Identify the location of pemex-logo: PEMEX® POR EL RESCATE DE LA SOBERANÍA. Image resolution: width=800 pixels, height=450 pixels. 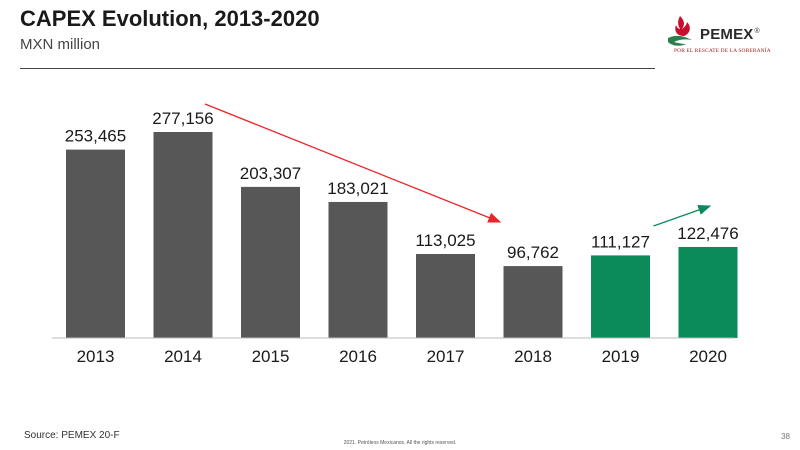
(722, 37).